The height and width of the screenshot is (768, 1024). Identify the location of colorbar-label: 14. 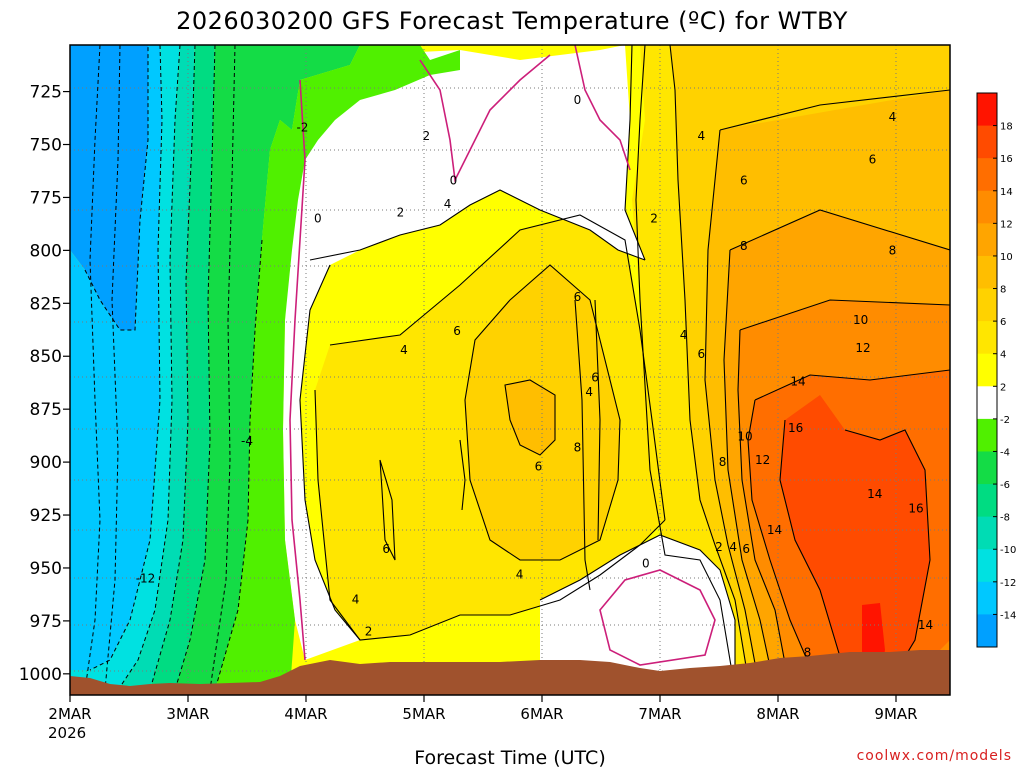
(1006, 192).